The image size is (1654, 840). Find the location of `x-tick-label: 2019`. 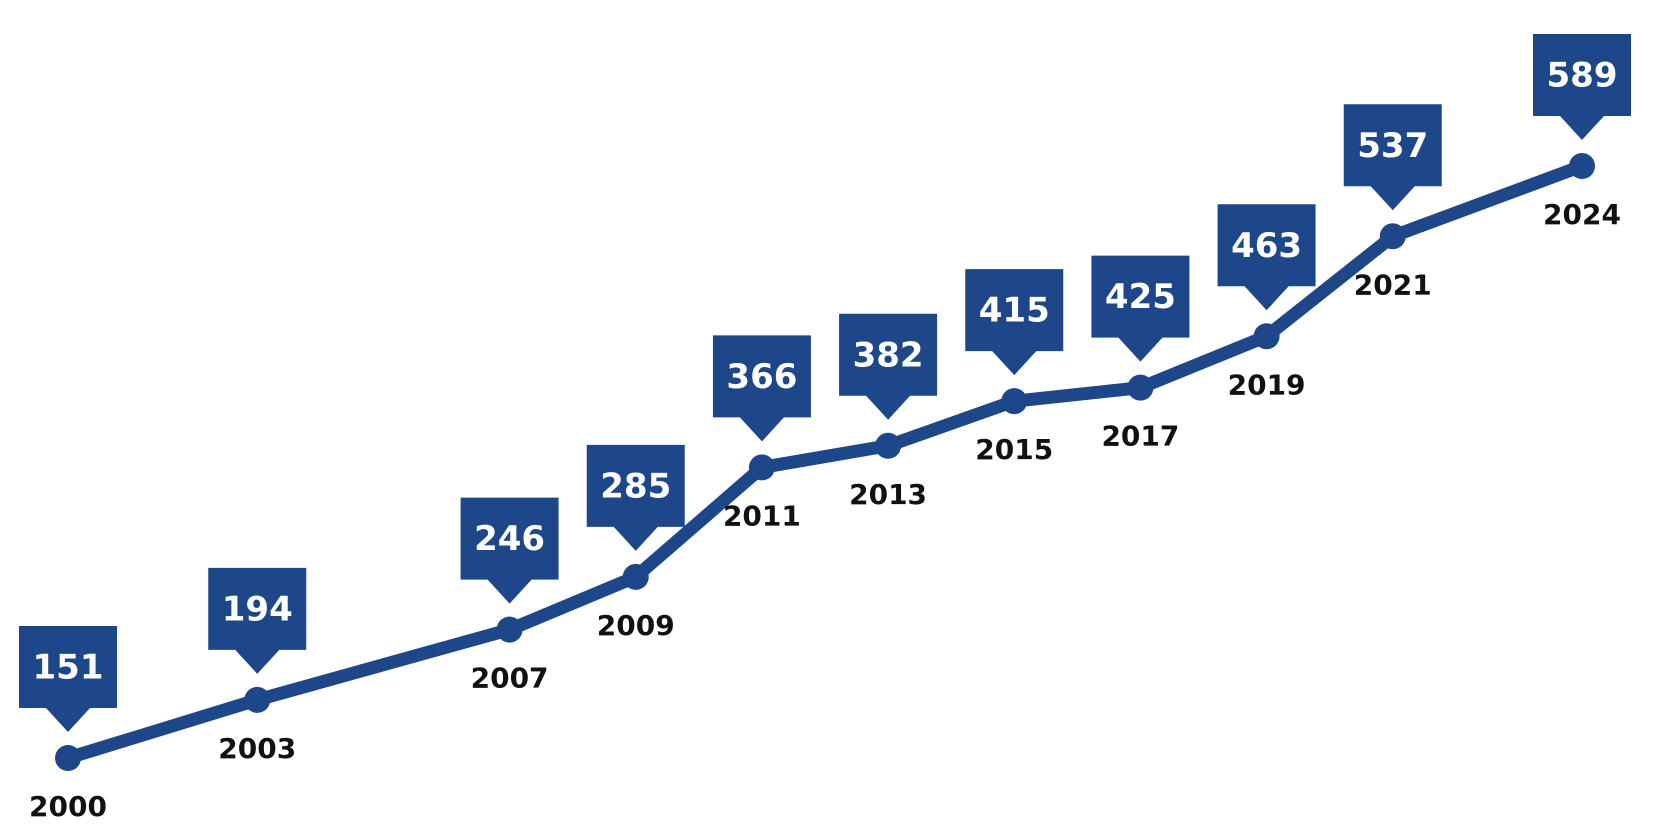

x-tick-label: 2019 is located at coordinates (1267, 384).